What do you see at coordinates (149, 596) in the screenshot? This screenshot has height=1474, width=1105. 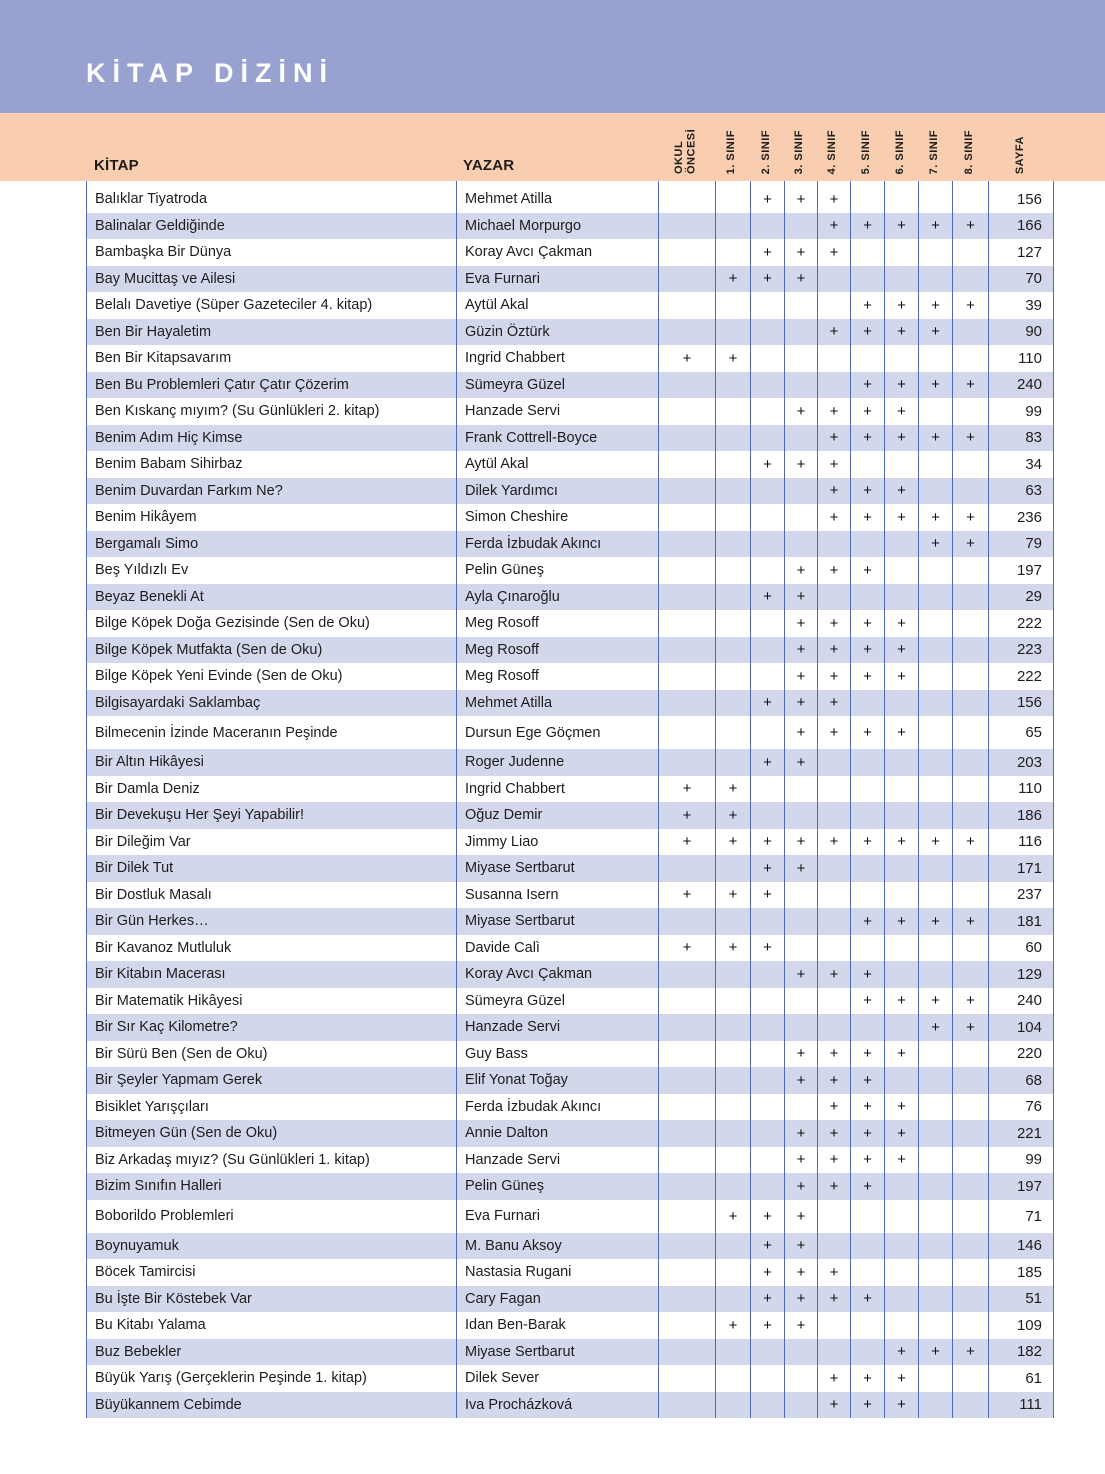 I see `book-title: Beyaz Benekli At` at bounding box center [149, 596].